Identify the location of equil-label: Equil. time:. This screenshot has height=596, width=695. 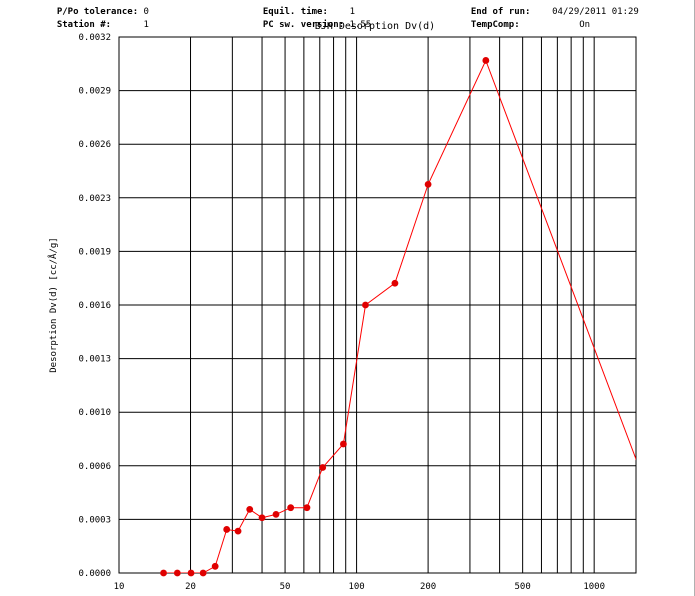
(295, 12).